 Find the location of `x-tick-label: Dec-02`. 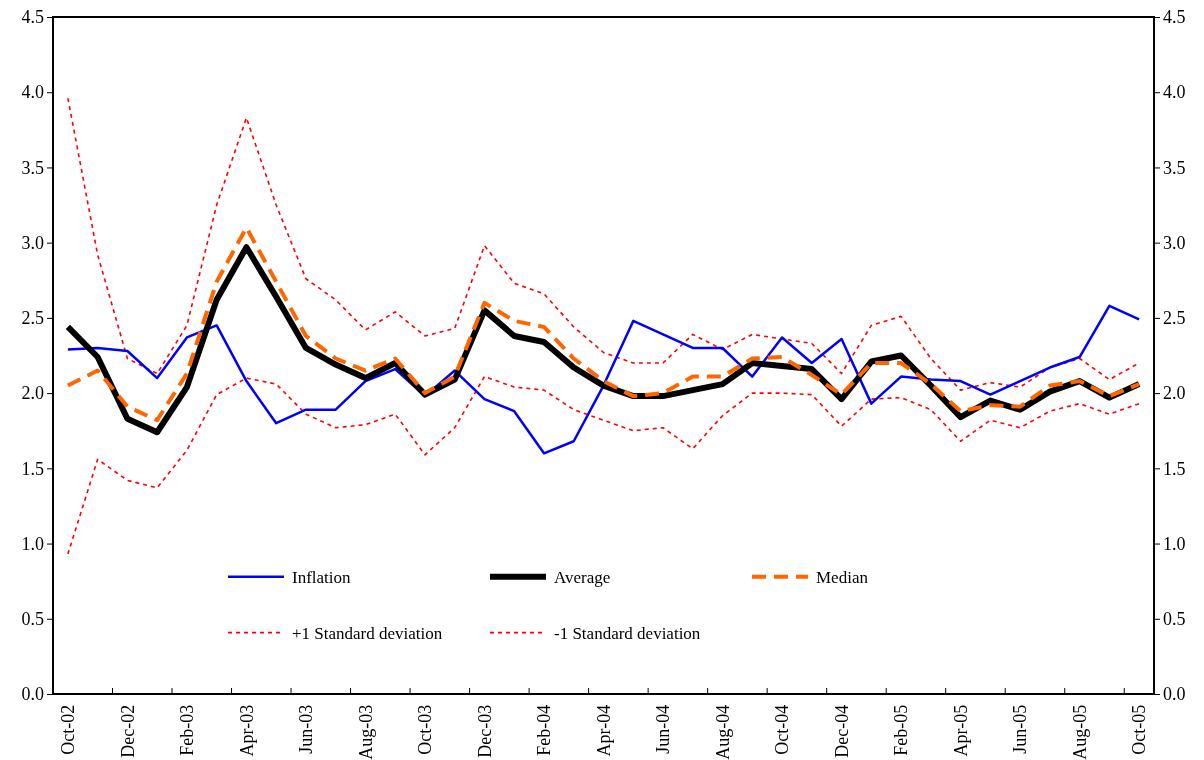

x-tick-label: Dec-02 is located at coordinates (127, 731).